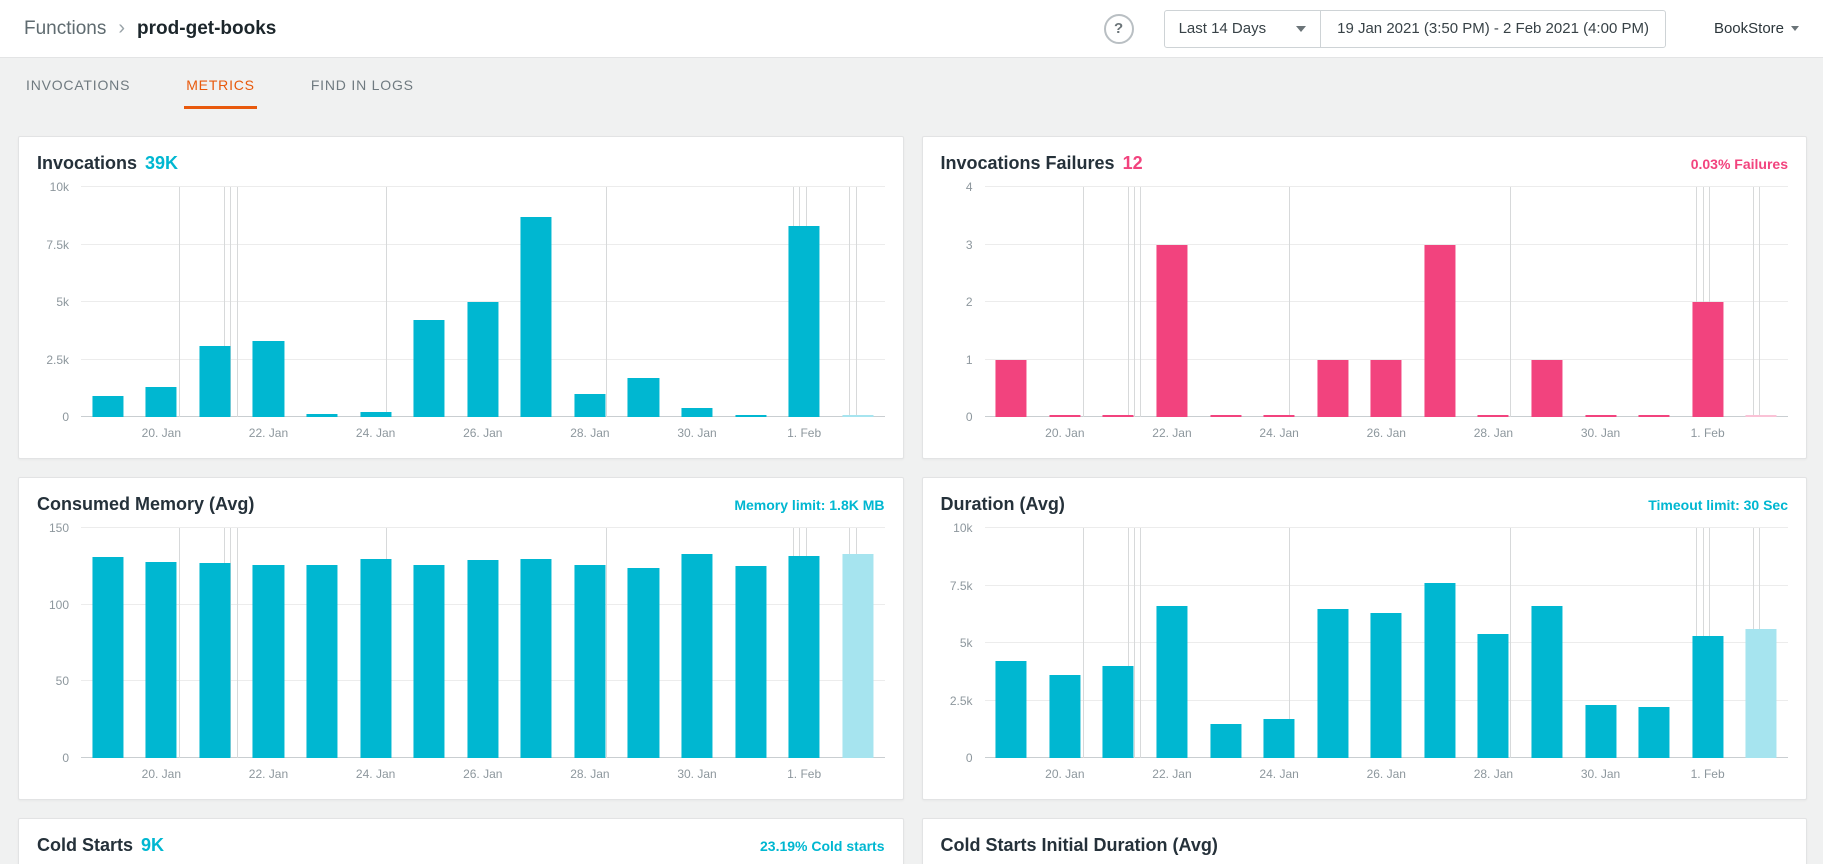 The width and height of the screenshot is (1823, 864). I want to click on x-tick-label: 22. Jan, so click(268, 774).